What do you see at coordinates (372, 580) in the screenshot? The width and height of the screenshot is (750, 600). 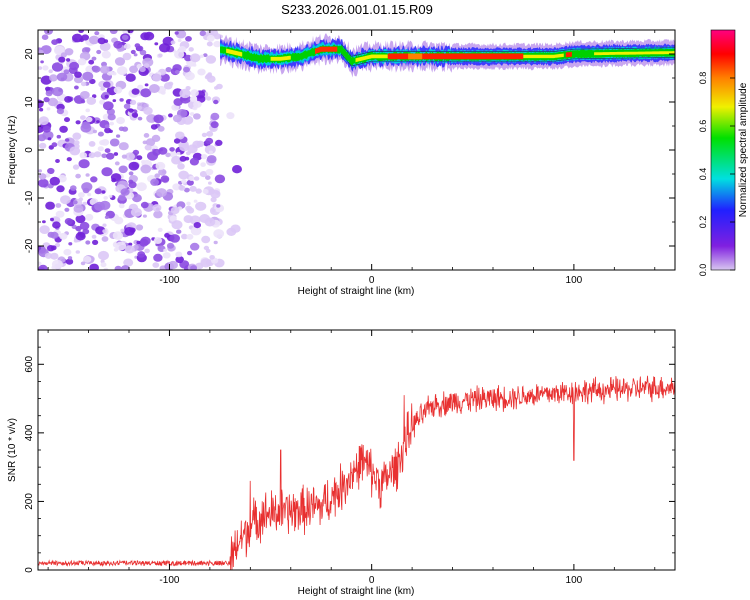 I see `x-tick-label: 0` at bounding box center [372, 580].